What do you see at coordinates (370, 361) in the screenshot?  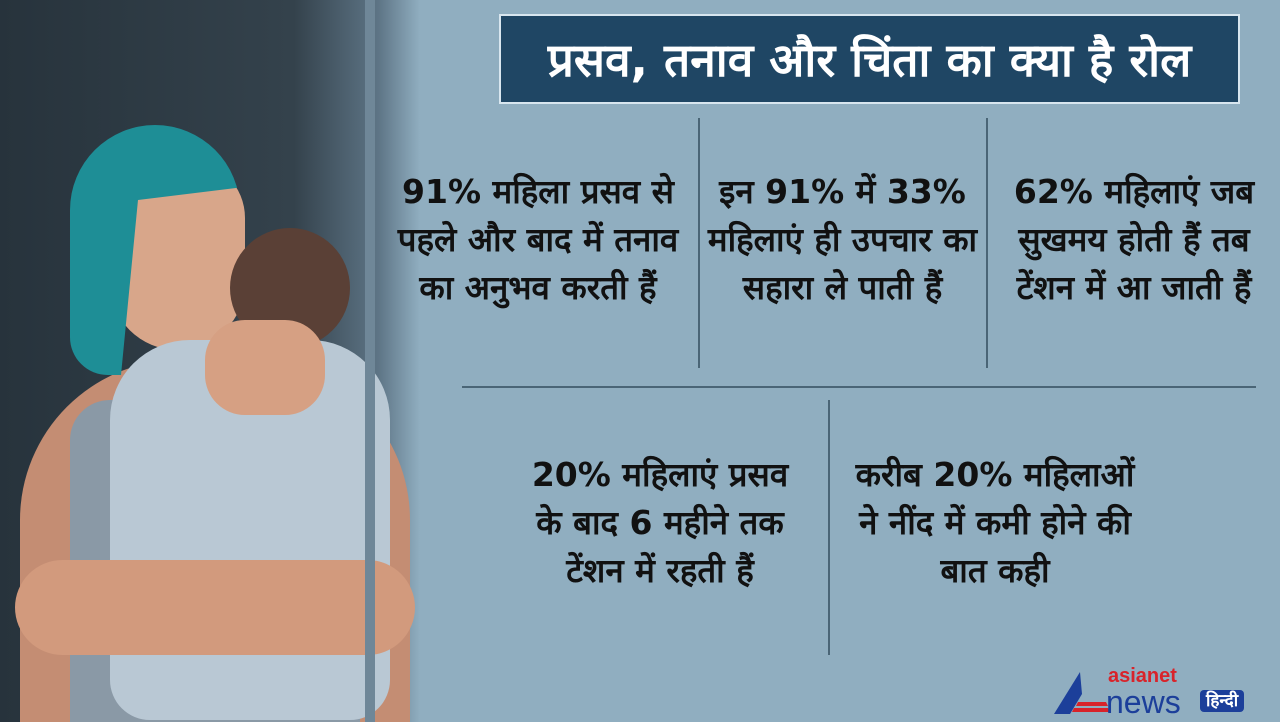 I see `wall-edge` at bounding box center [370, 361].